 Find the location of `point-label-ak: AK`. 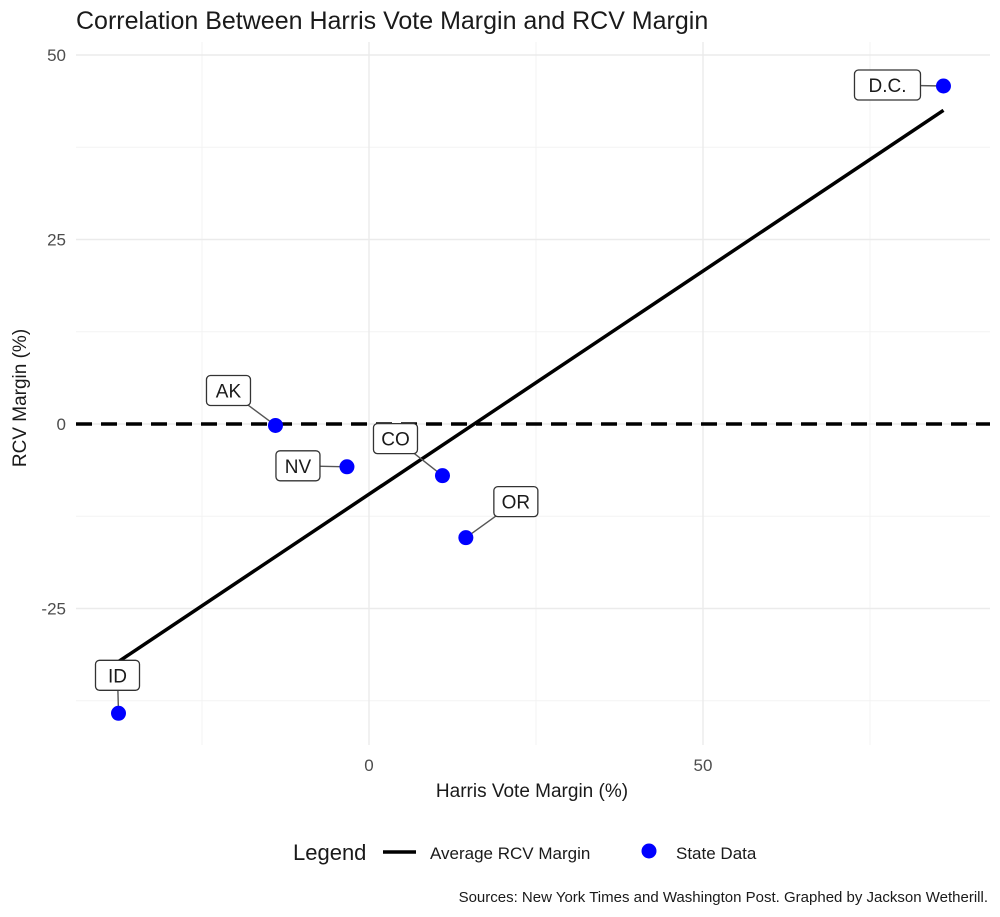

point-label-ak: AK is located at coordinates (229, 391).